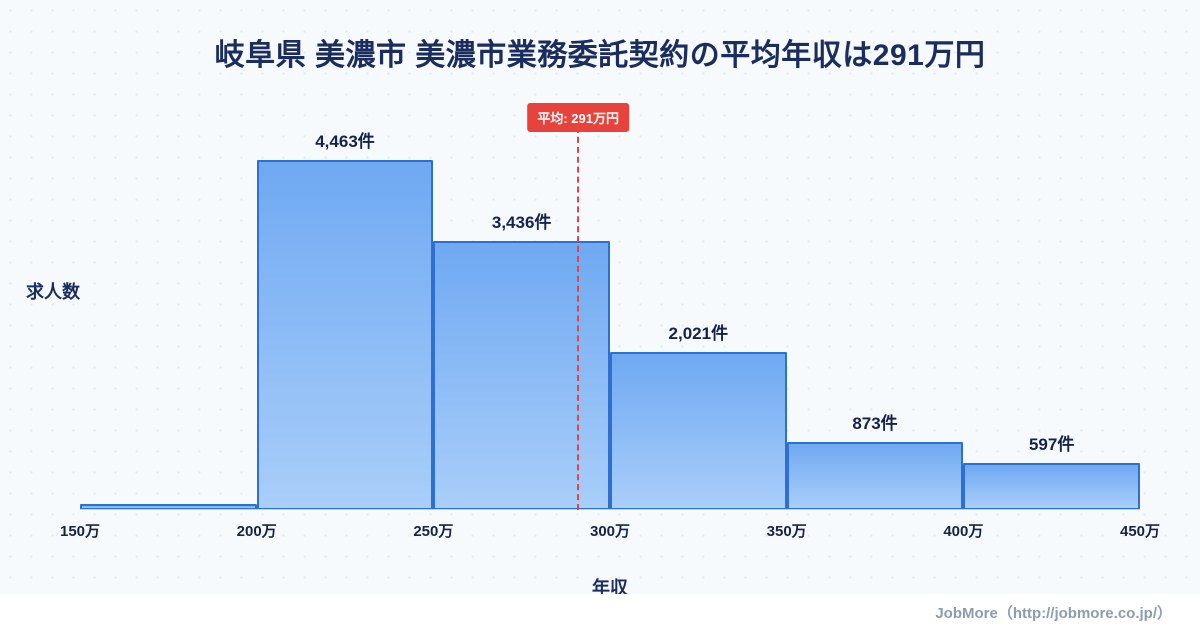 This screenshot has width=1200, height=630. I want to click on x-tick-label: 400万, so click(963, 531).